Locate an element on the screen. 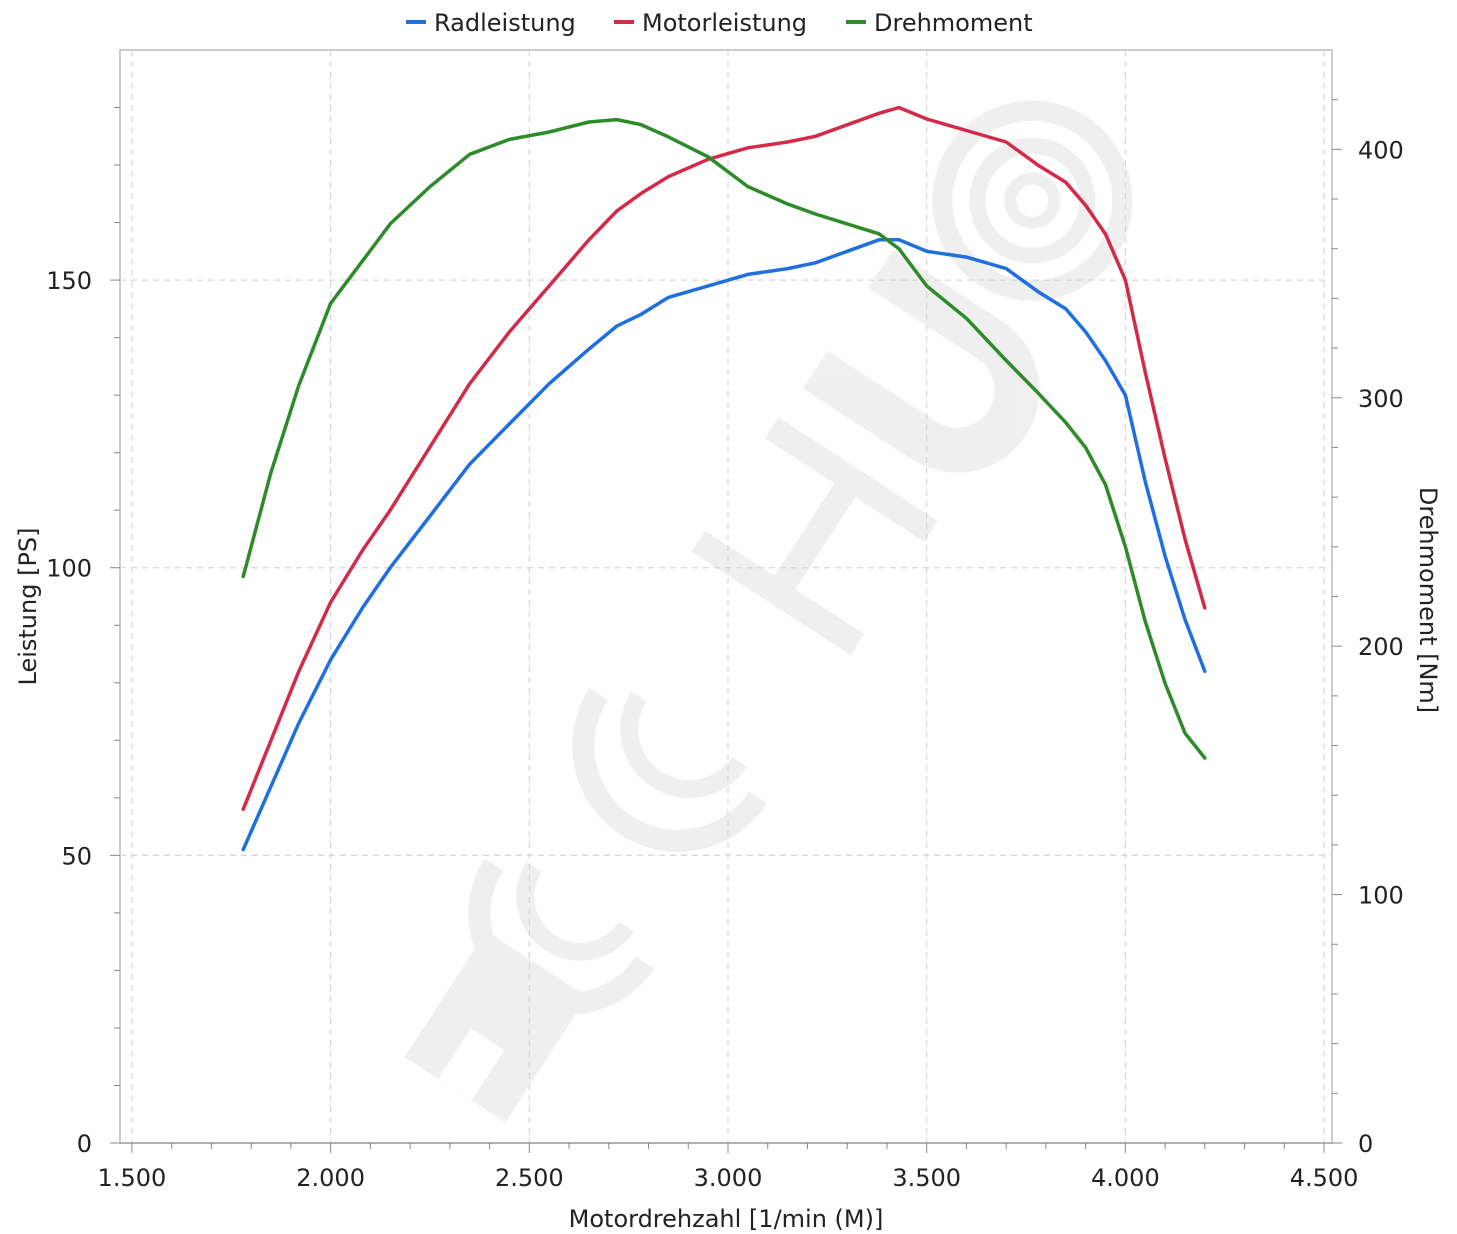  x-tick-label: 2.000 is located at coordinates (330, 1178).